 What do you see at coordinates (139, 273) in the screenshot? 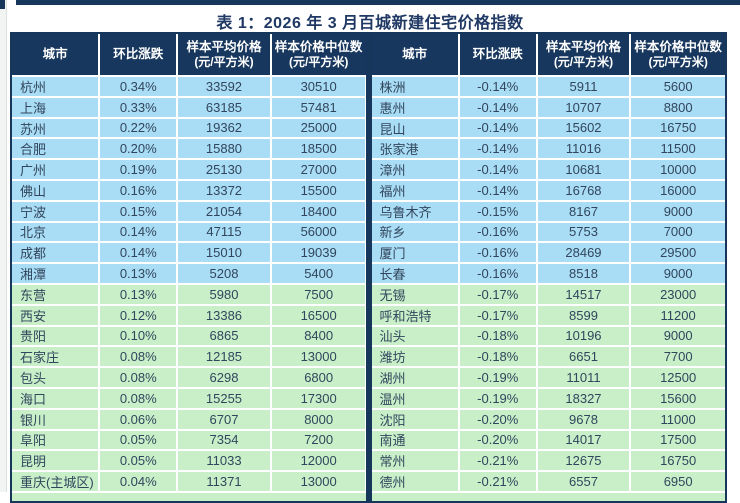
I see `mom-change-cell: 0.13%` at bounding box center [139, 273].